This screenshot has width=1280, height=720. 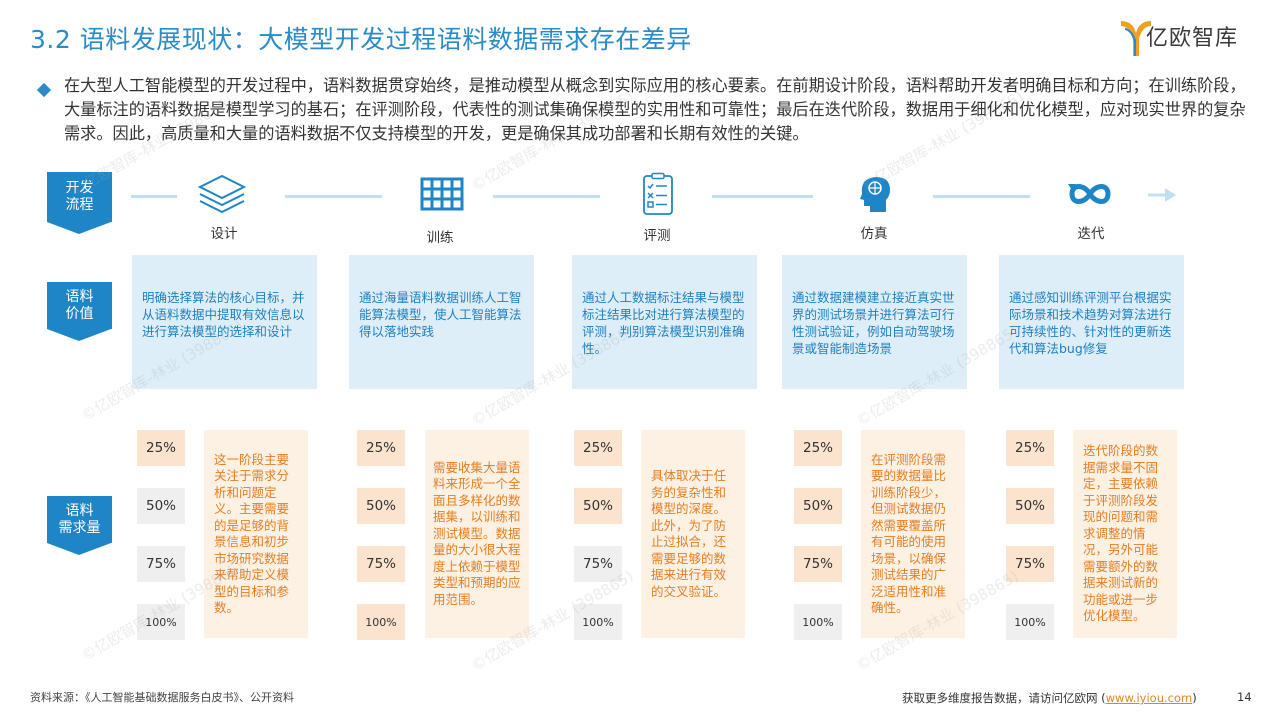 I want to click on step-label-train: 训练, so click(x=440, y=238).